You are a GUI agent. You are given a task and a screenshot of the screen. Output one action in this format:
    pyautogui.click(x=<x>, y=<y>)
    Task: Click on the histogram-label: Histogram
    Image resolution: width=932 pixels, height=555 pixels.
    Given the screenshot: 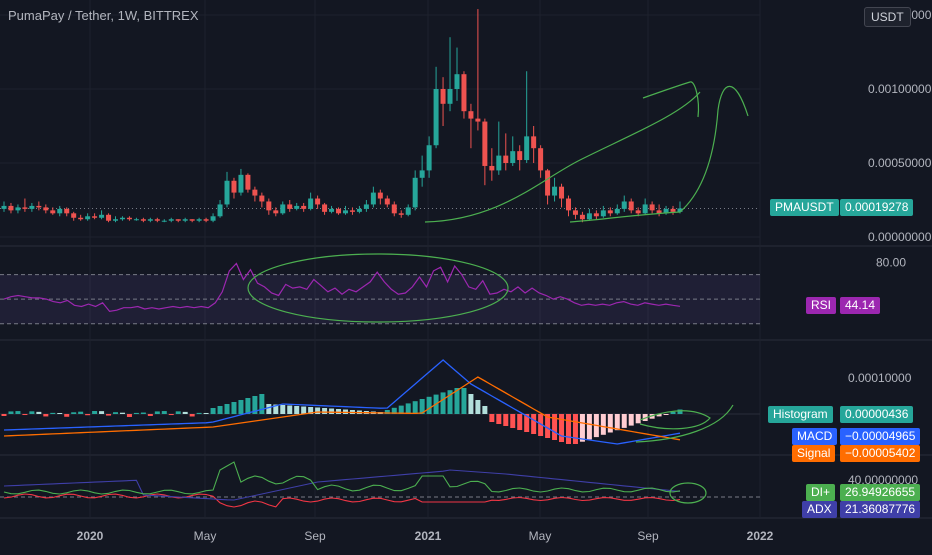 What is the action you would take?
    pyautogui.click(x=800, y=414)
    